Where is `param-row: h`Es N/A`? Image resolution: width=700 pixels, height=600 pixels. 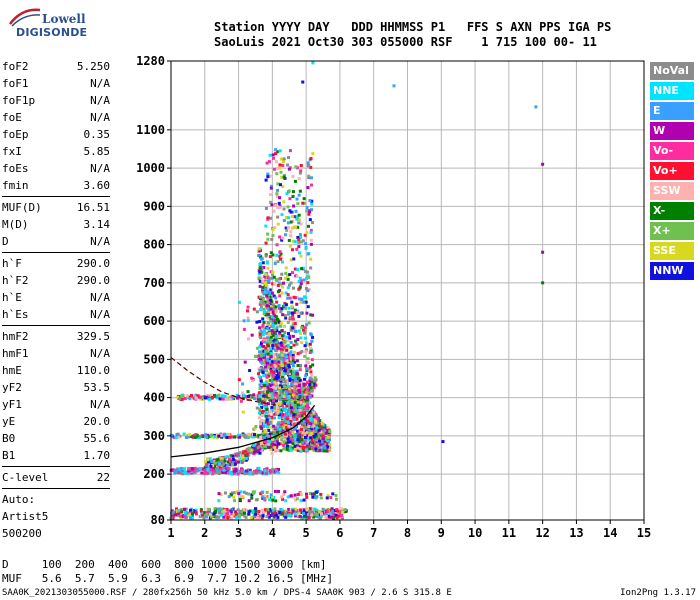
param-row: h`Es N/A is located at coordinates (56, 314).